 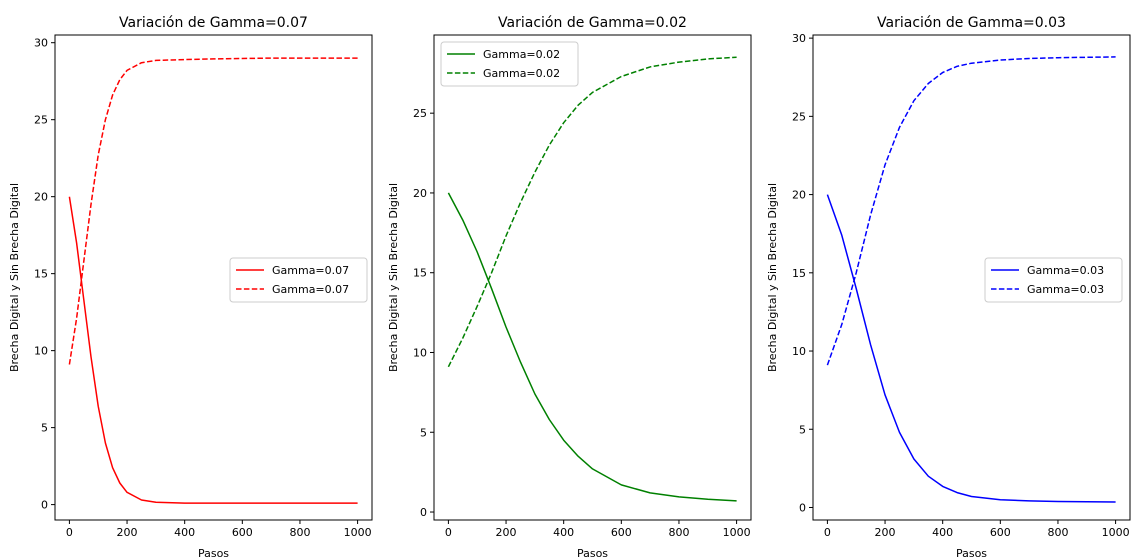 What do you see at coordinates (971, 23) in the screenshot?
I see `chart-title: Variación de Gamma=0.03` at bounding box center [971, 23].